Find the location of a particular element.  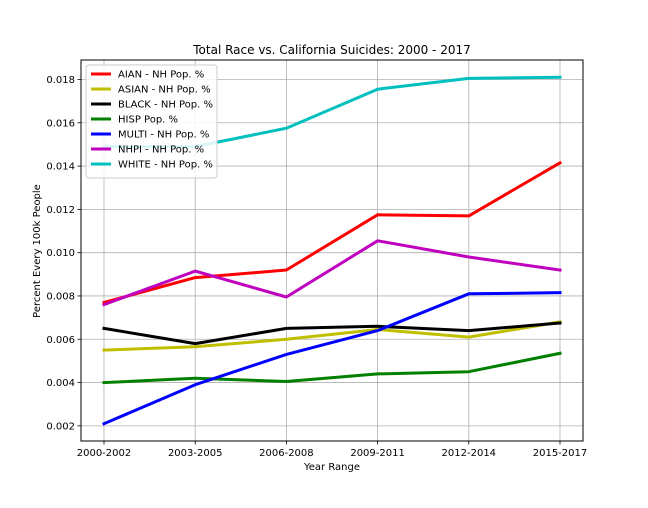

x-tick-label: 2015-2017 is located at coordinates (560, 453).